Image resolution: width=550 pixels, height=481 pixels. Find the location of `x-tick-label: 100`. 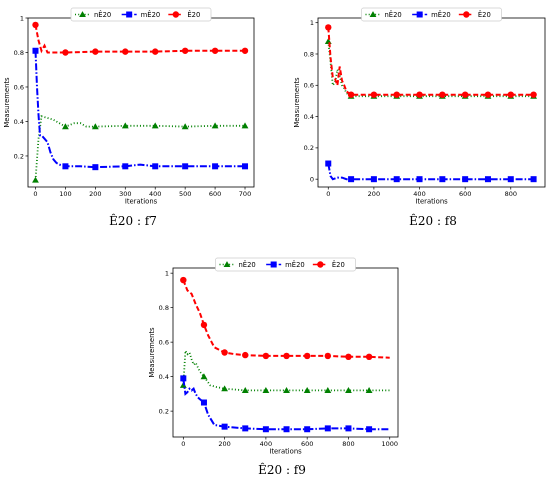

x-tick-label: 100 is located at coordinates (65, 194).